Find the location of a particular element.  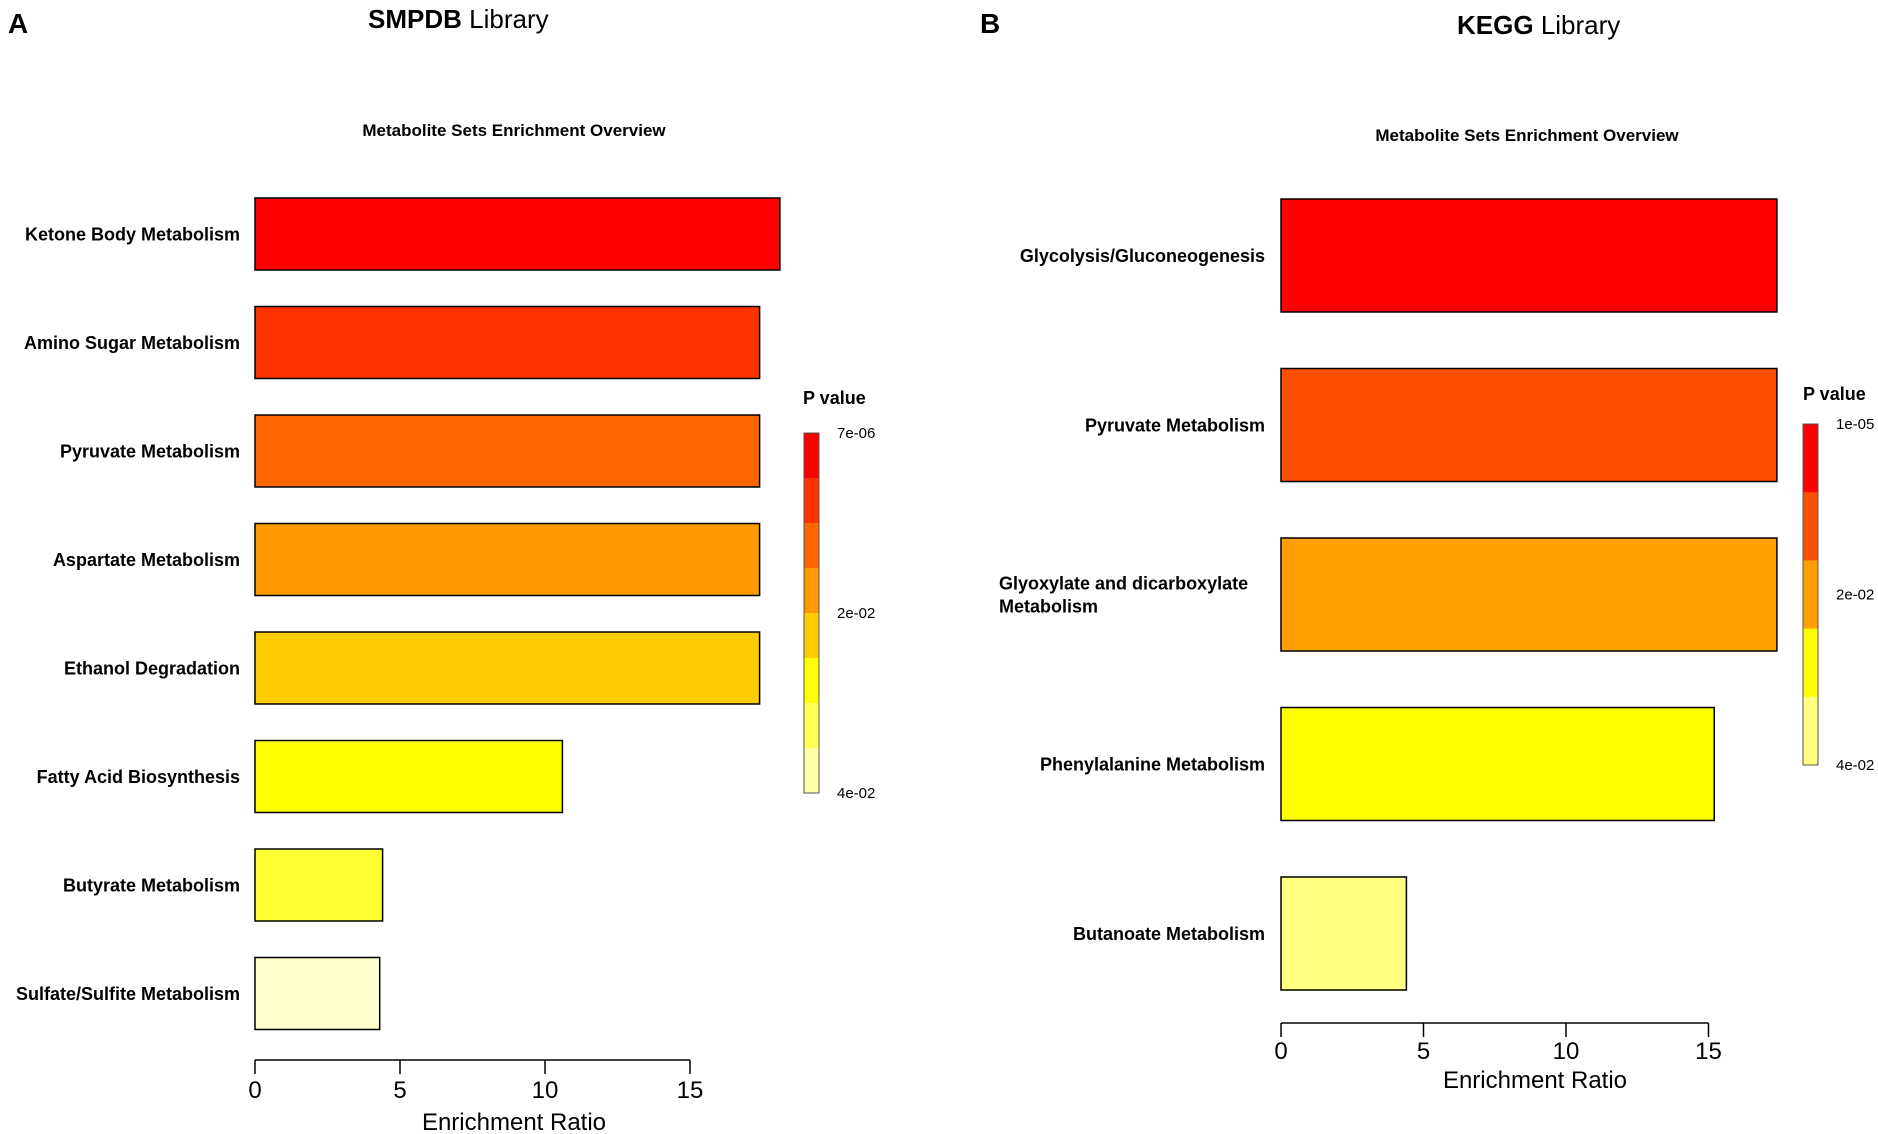

b-category-label-1: Pyruvate Metabolism is located at coordinates (1175, 425).